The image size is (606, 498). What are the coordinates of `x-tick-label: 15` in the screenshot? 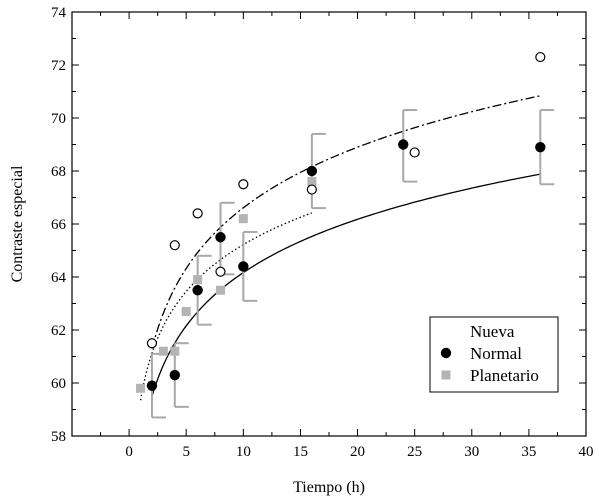 It's located at (300, 452).